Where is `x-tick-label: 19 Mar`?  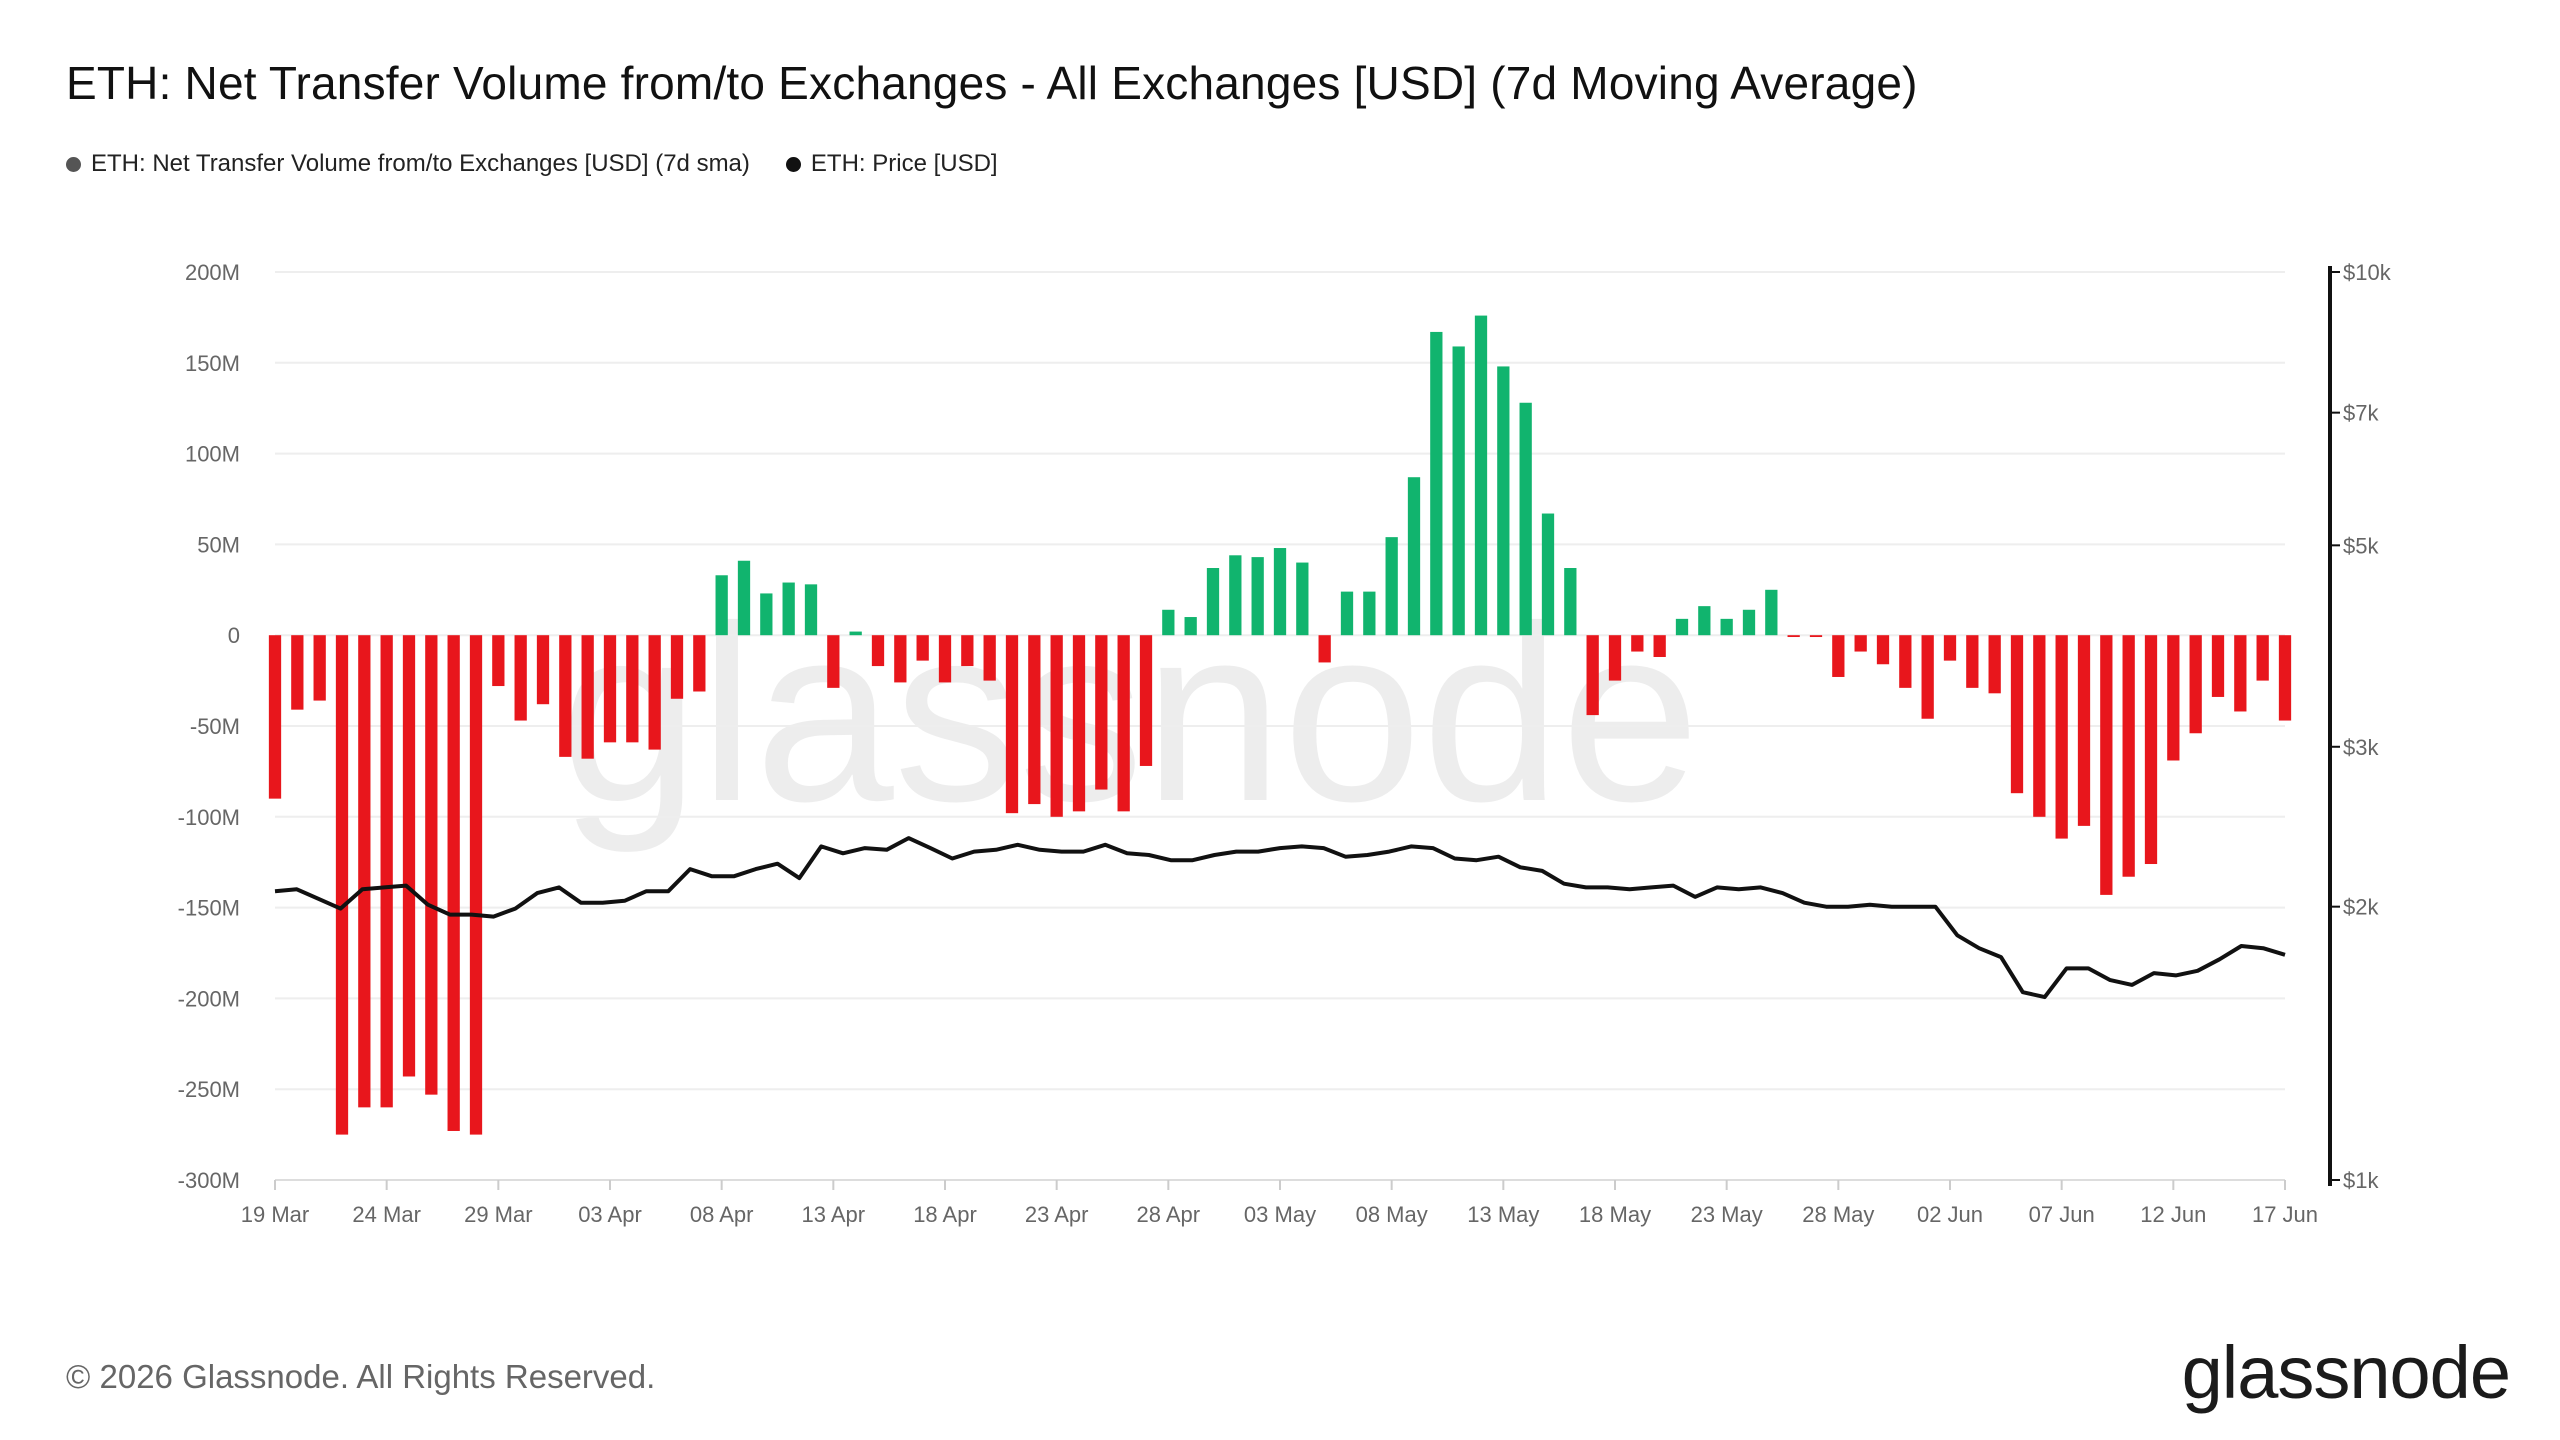 x-tick-label: 19 Mar is located at coordinates (275, 1214).